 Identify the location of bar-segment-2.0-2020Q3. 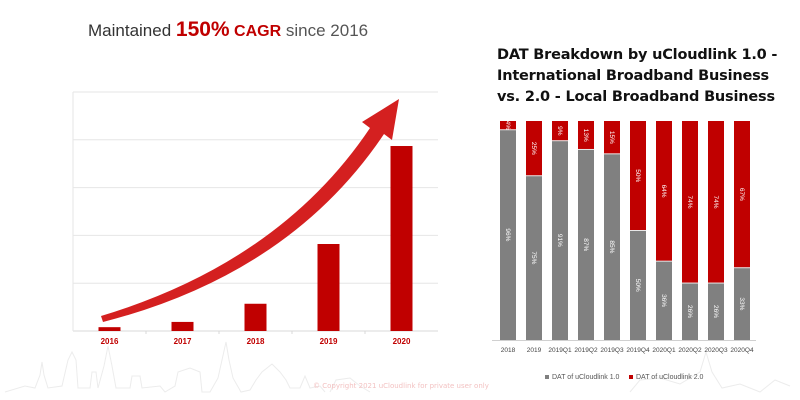
(716, 202).